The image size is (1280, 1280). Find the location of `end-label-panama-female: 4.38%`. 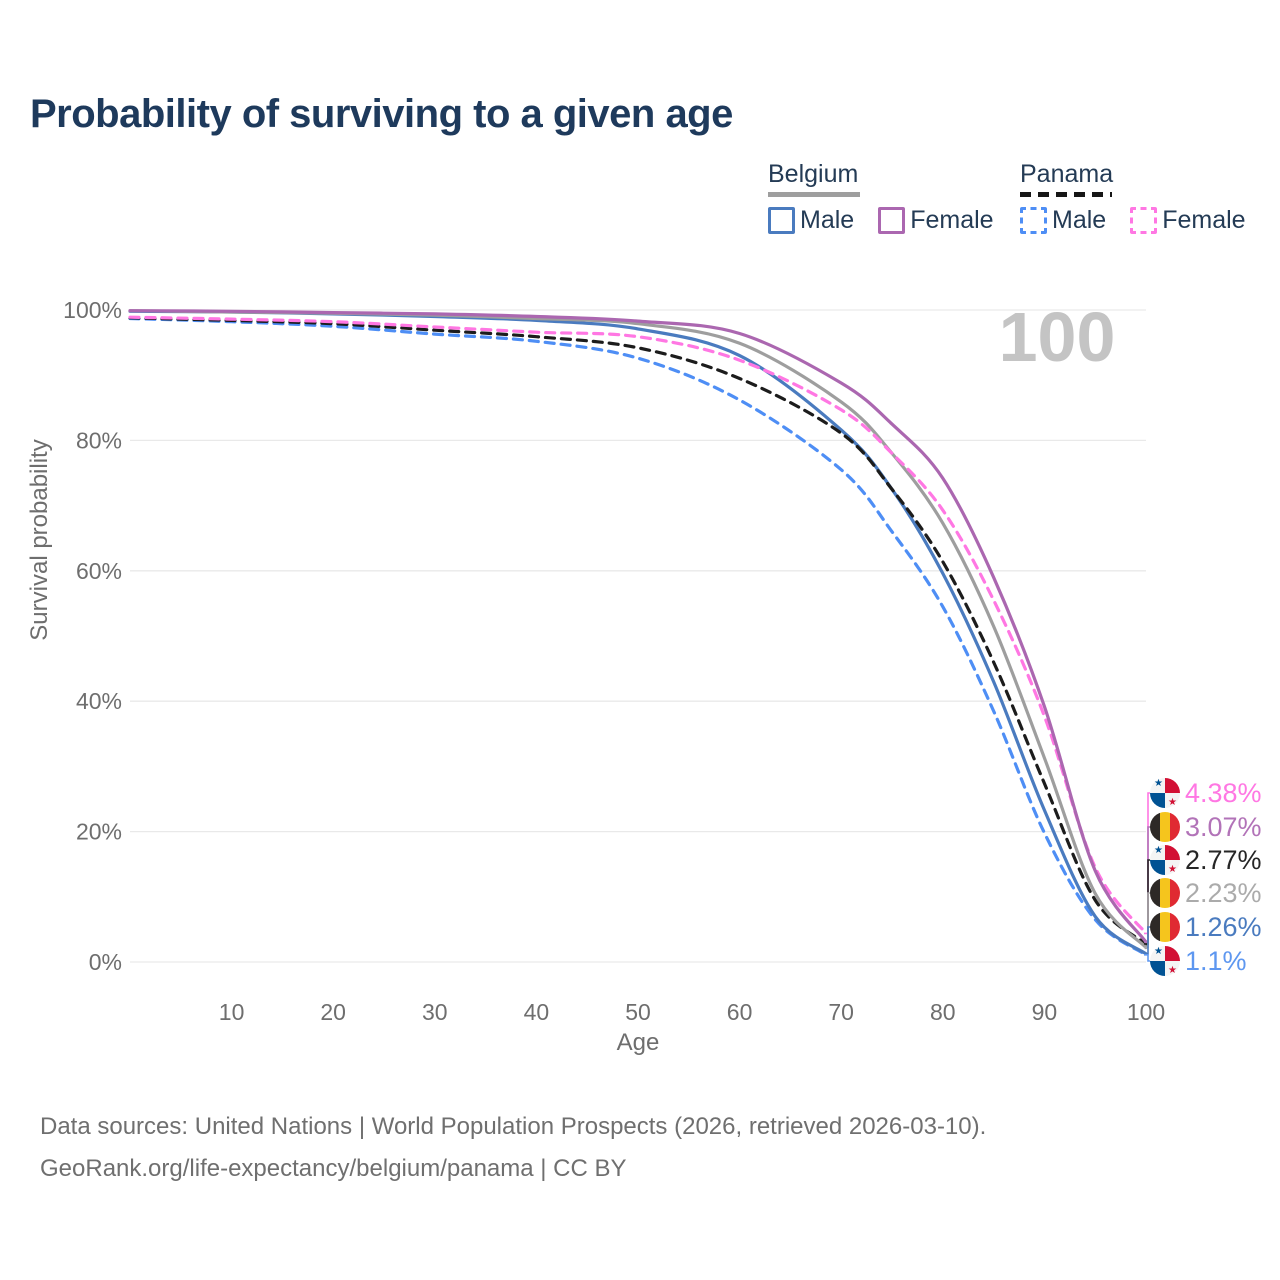

end-label-panama-female: 4.38% is located at coordinates (1206, 793).